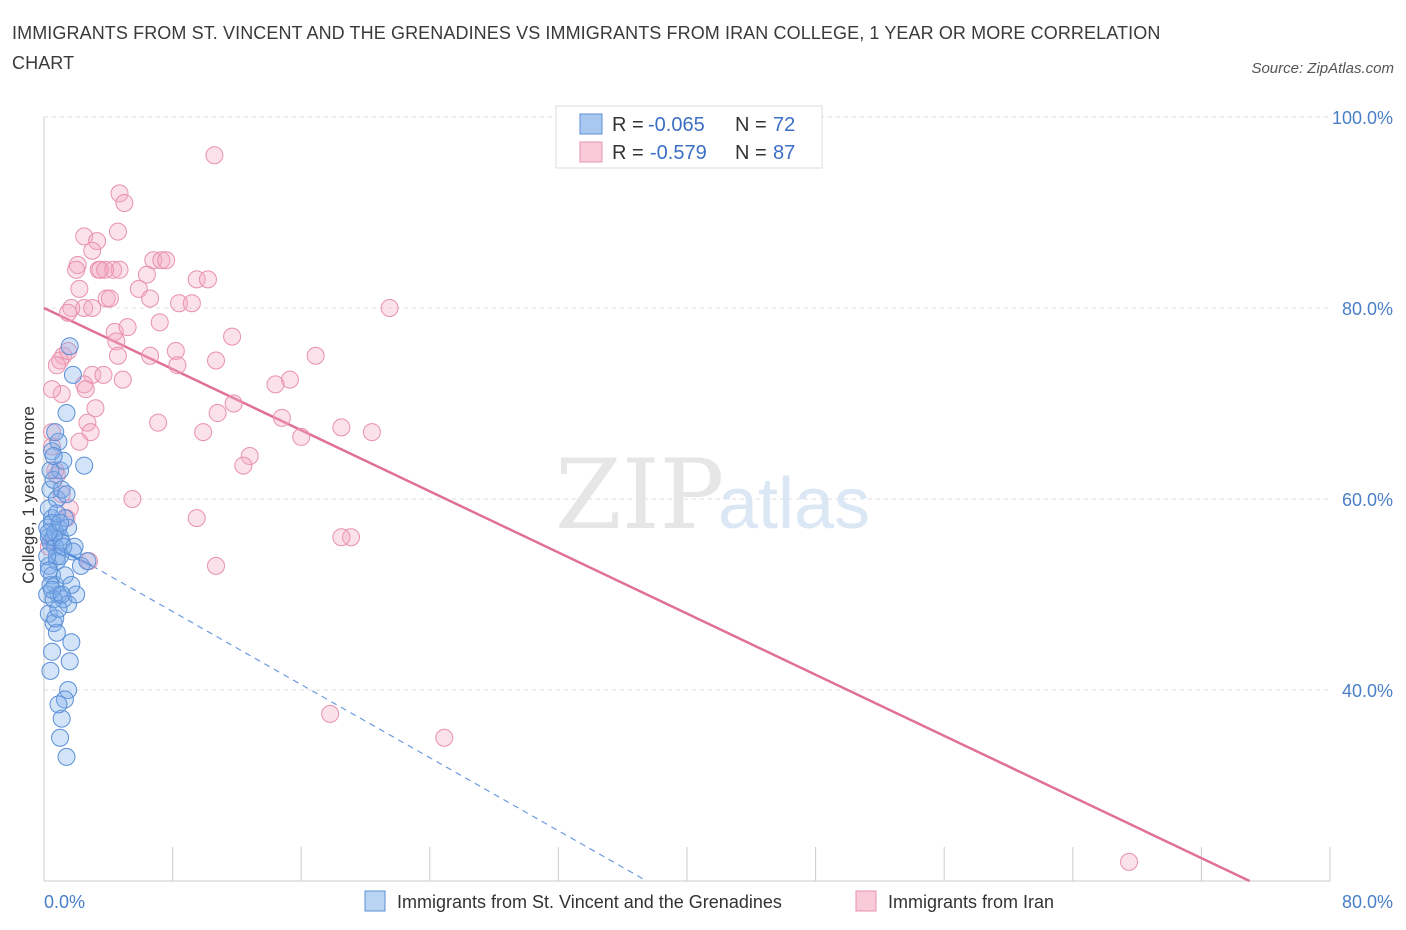 The image size is (1406, 930). I want to click on x-tick-label: 0.0%, so click(64, 902).